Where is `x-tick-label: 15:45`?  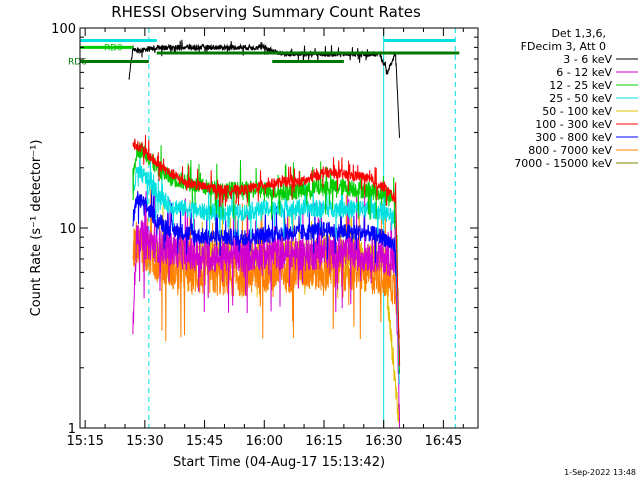
x-tick-label: 15:45 is located at coordinates (204, 441).